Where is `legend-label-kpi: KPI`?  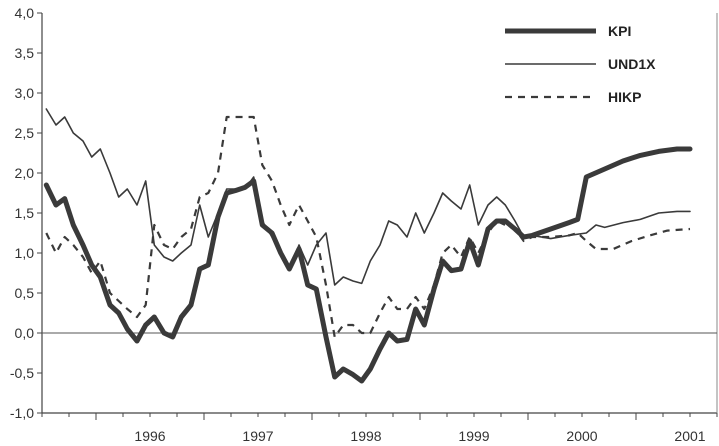
legend-label-kpi: KPI is located at coordinates (619, 31).